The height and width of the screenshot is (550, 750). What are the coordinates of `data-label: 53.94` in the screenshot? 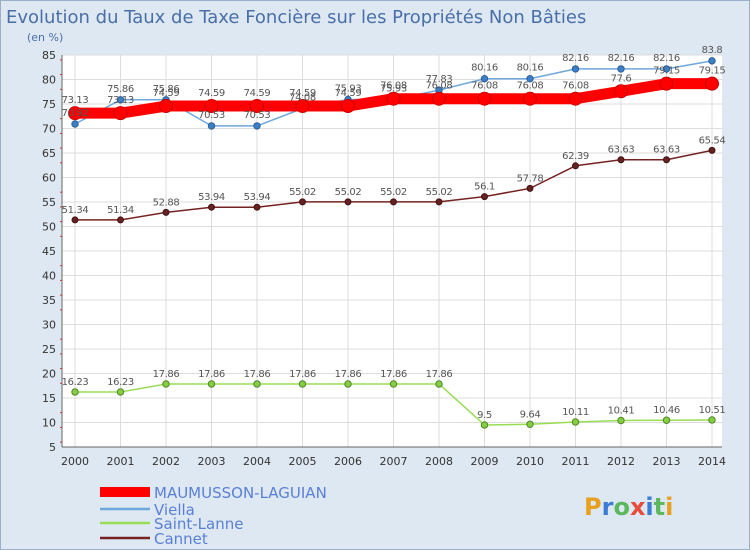 It's located at (257, 197).